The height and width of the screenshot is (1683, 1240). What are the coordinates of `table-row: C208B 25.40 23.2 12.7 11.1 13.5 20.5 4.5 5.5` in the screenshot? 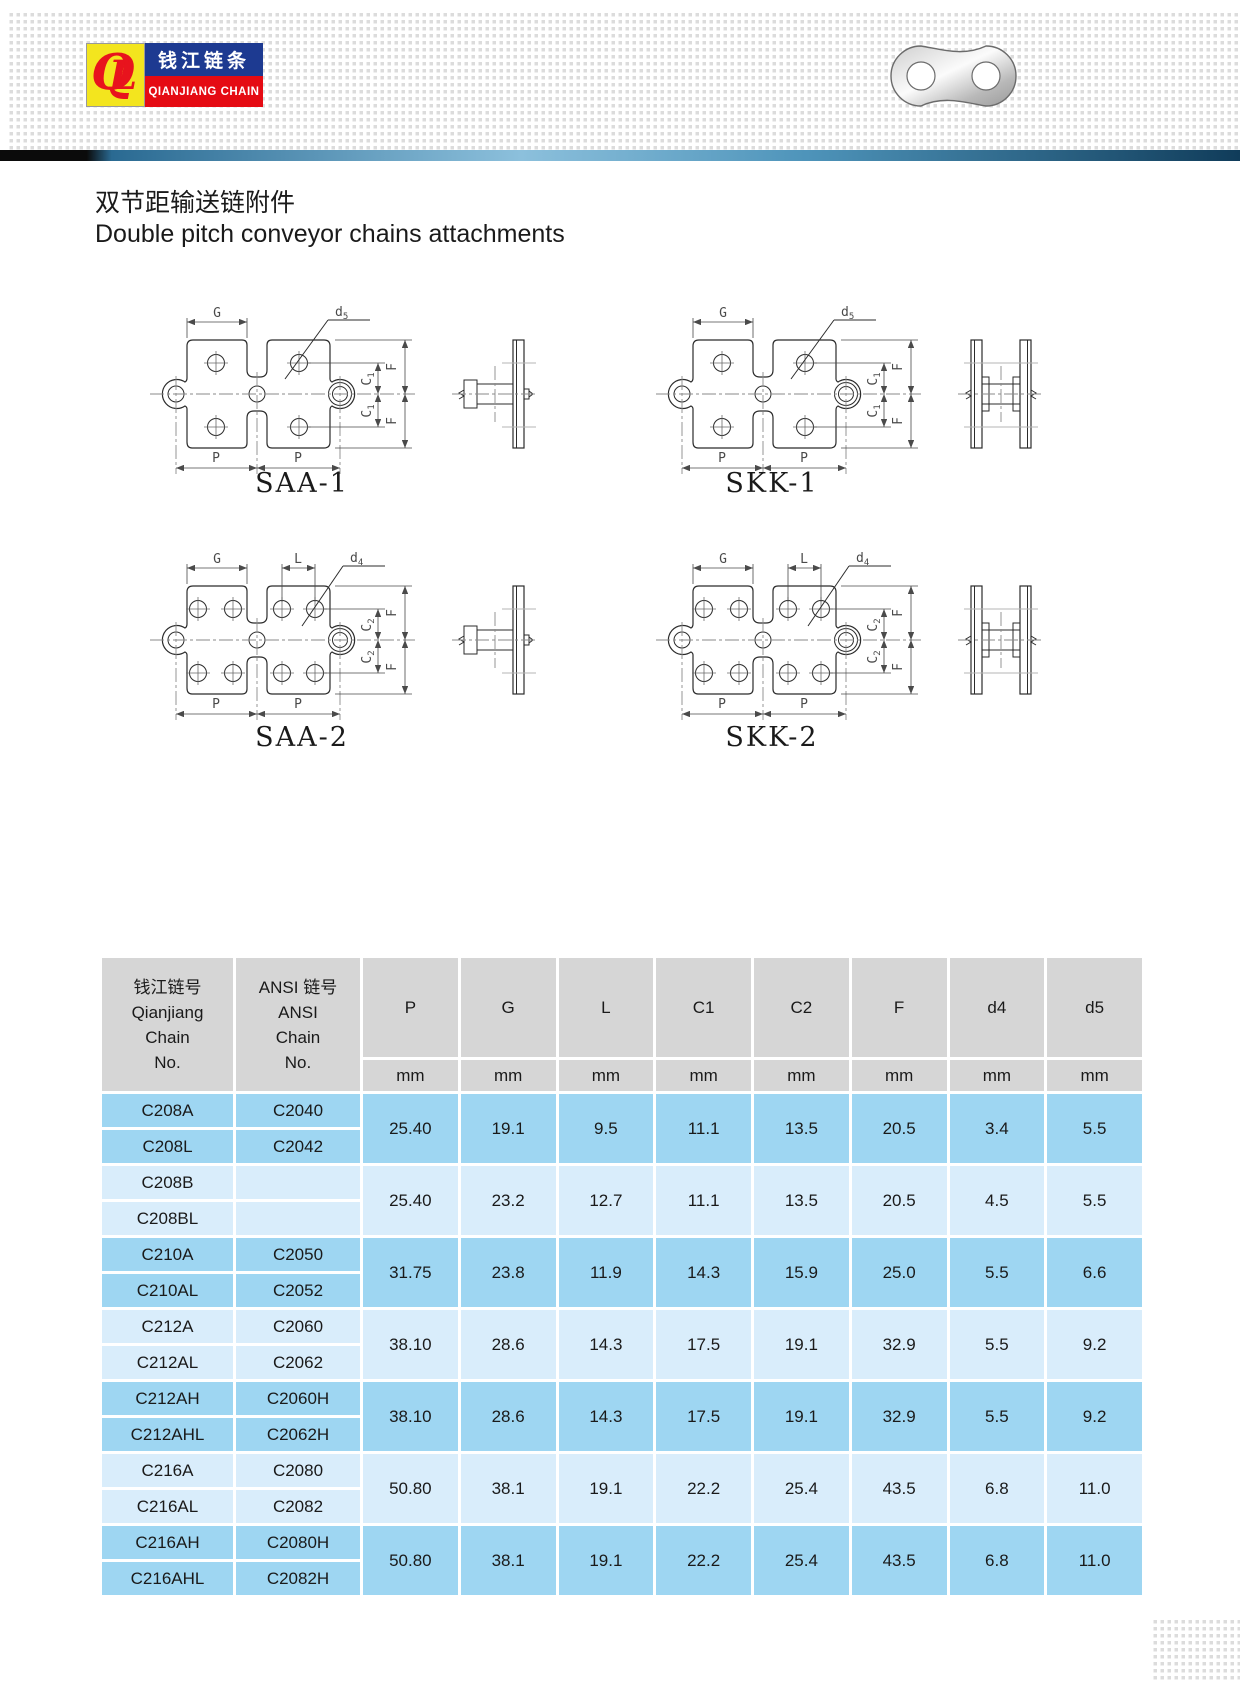 It's located at (622, 1200).